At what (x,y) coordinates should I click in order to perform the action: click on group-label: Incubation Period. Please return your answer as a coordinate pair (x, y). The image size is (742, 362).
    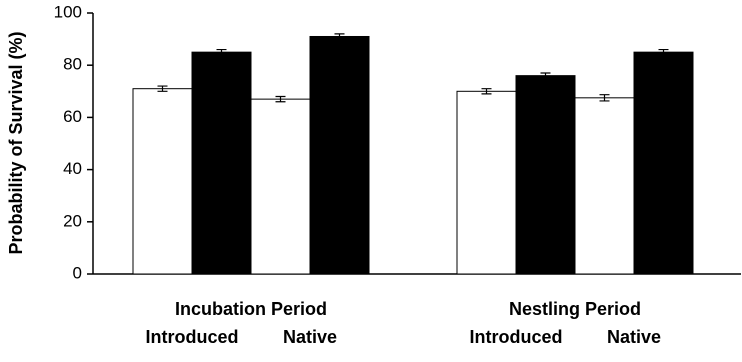
    Looking at the image, I should click on (251, 309).